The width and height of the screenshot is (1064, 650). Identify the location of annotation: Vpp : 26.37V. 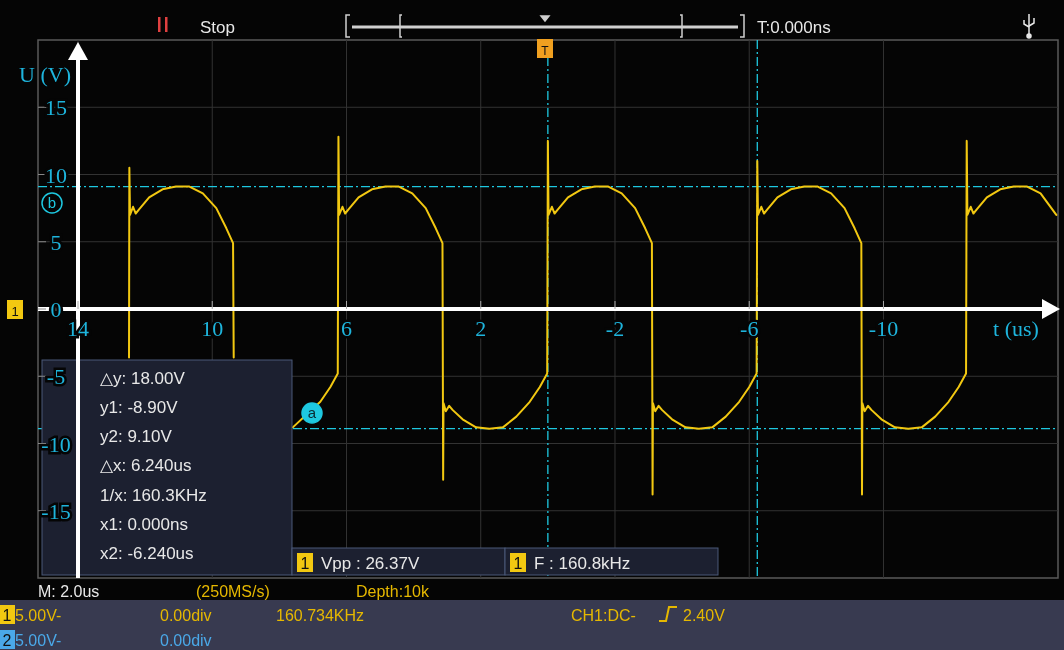
(370, 563).